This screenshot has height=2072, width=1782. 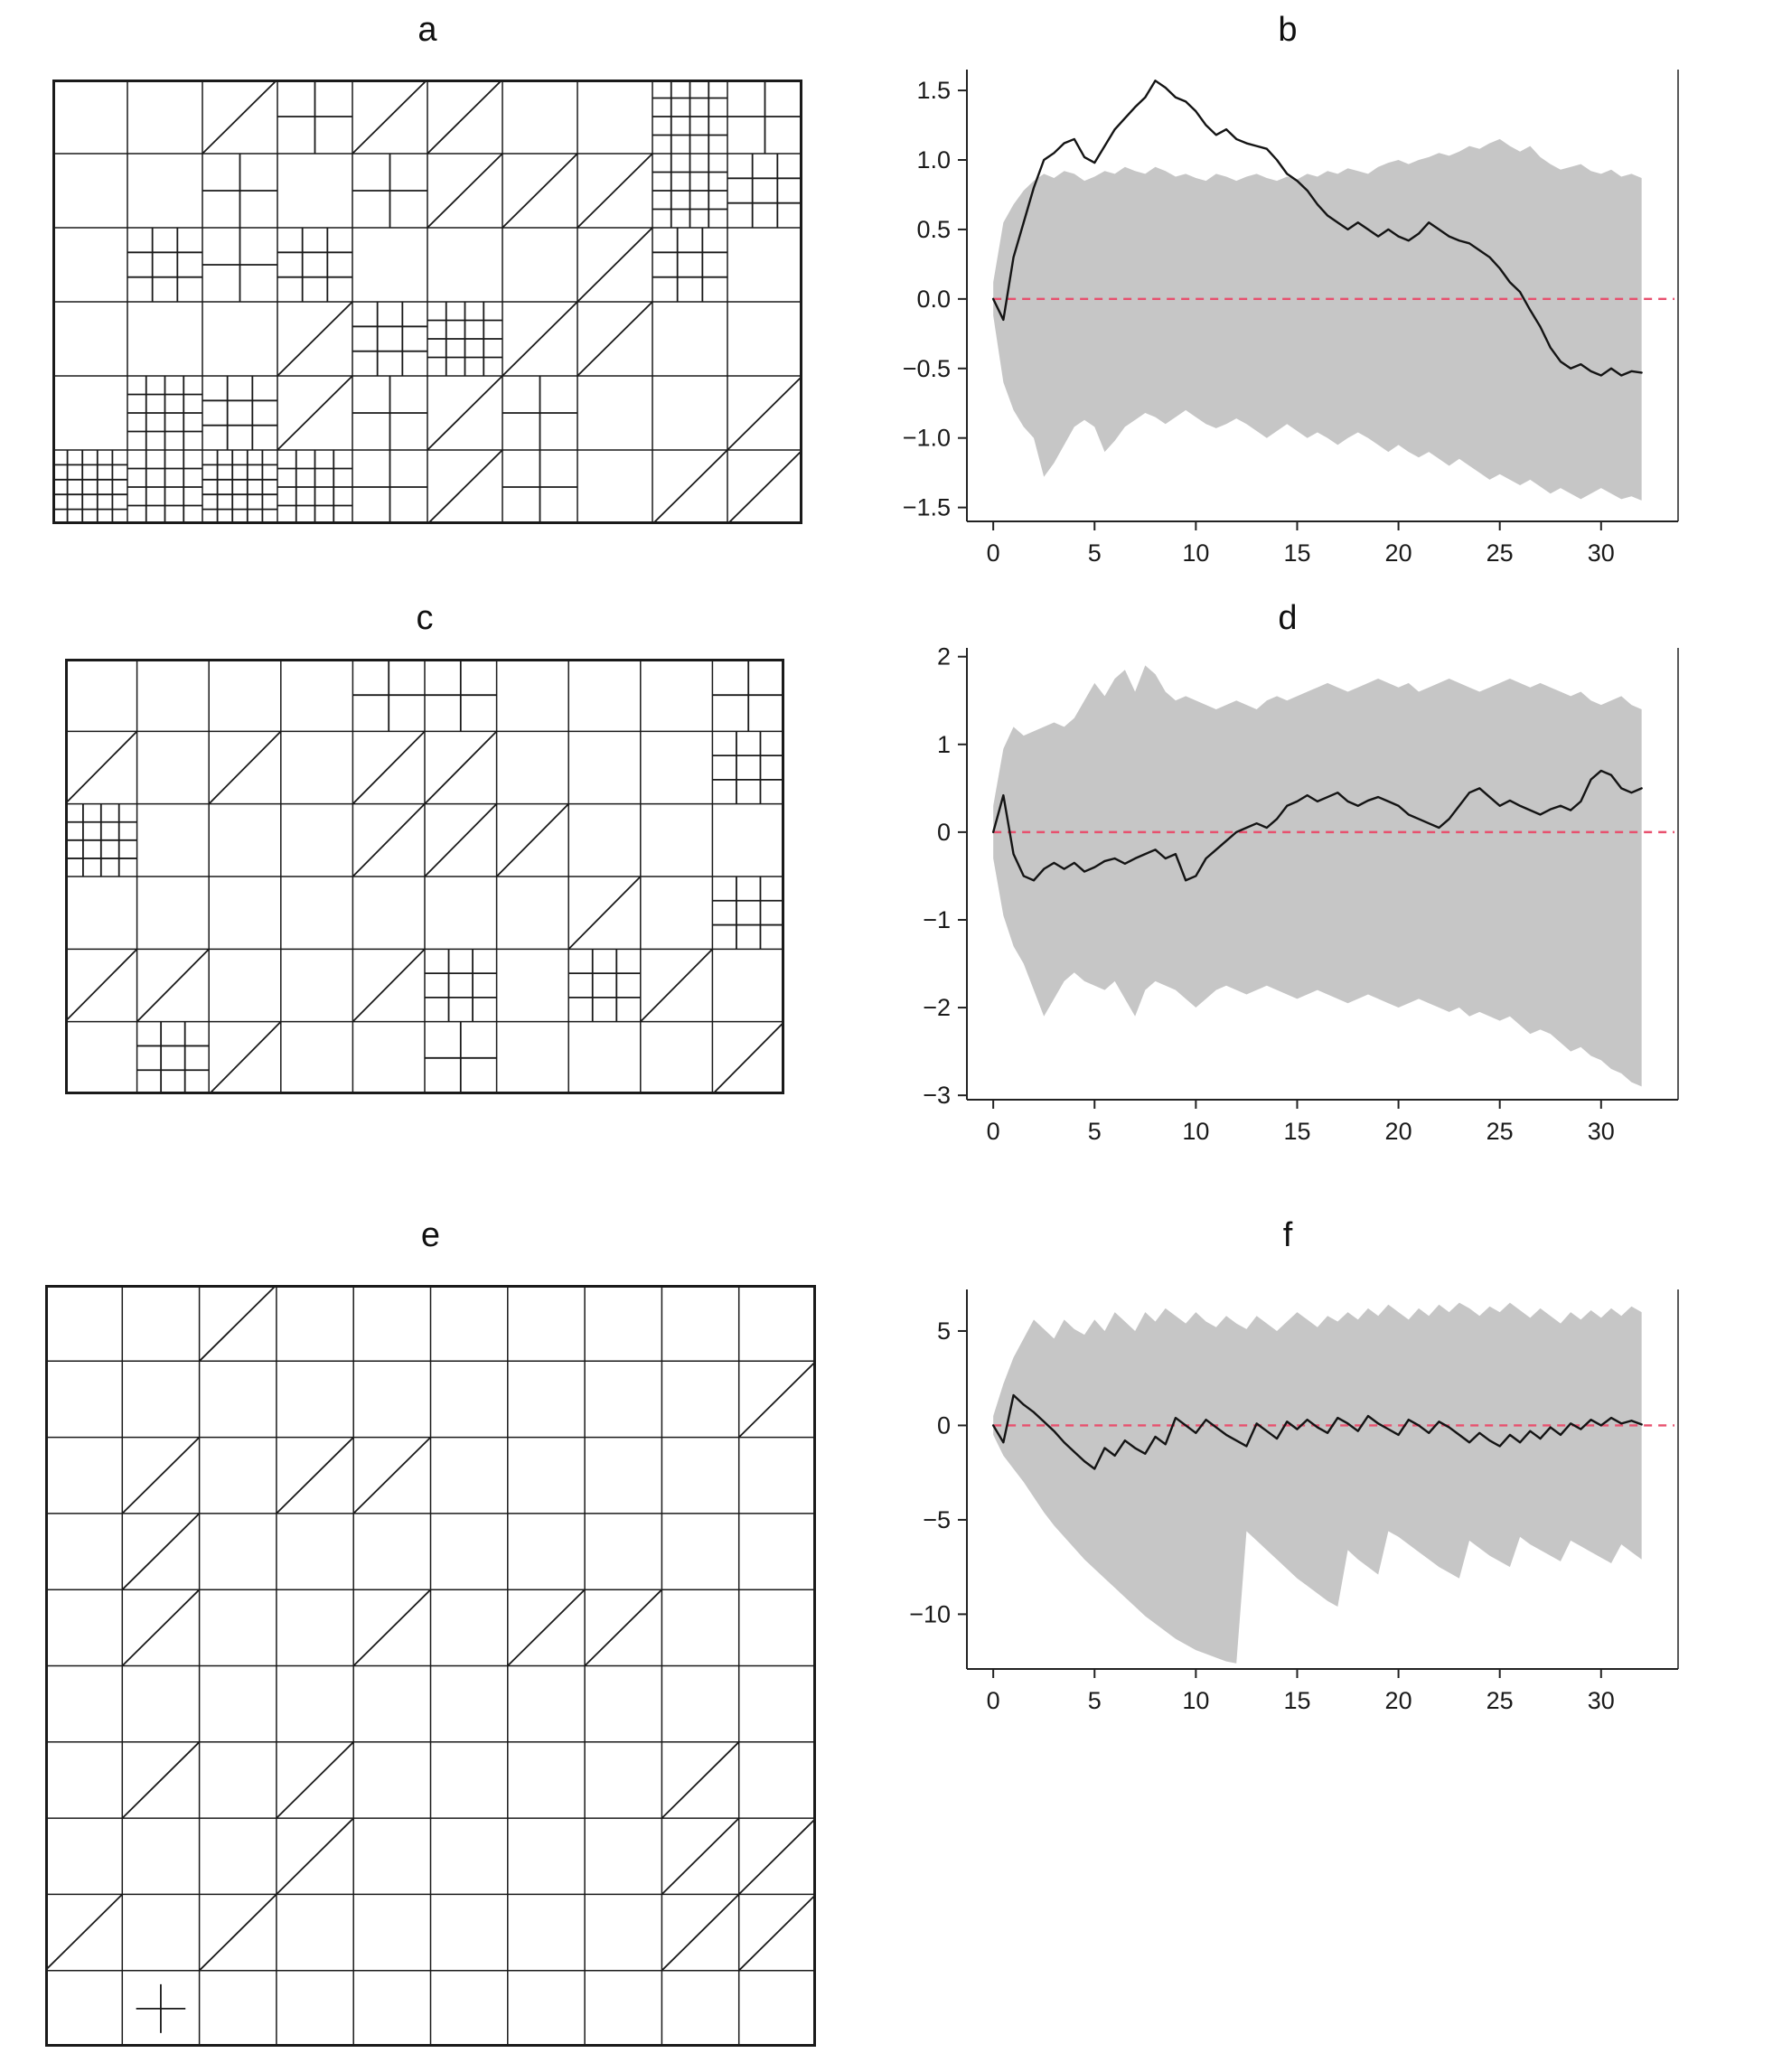 What do you see at coordinates (933, 90) in the screenshot?
I see `y-tick-label: 1.5` at bounding box center [933, 90].